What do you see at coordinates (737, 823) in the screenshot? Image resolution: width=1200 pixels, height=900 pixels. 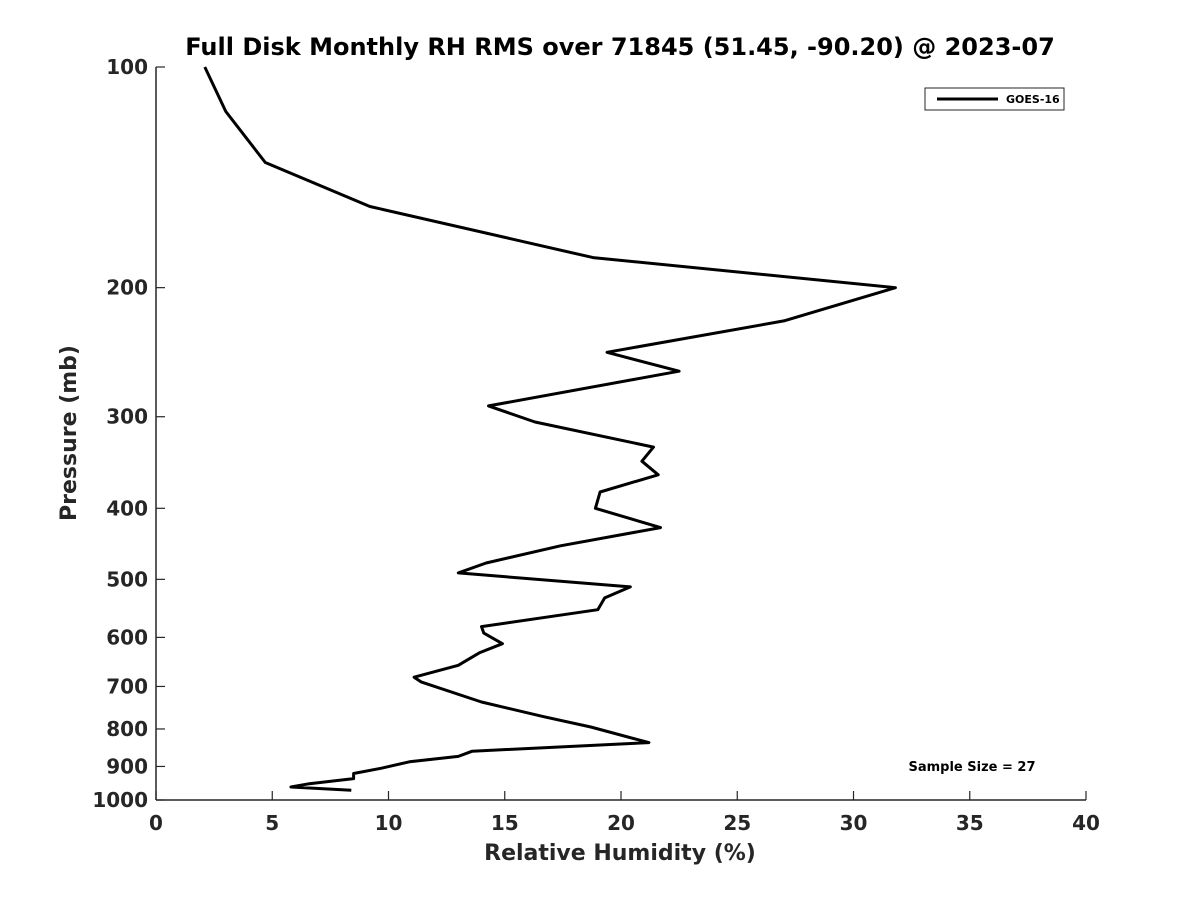 I see `x-tick-label: 25` at bounding box center [737, 823].